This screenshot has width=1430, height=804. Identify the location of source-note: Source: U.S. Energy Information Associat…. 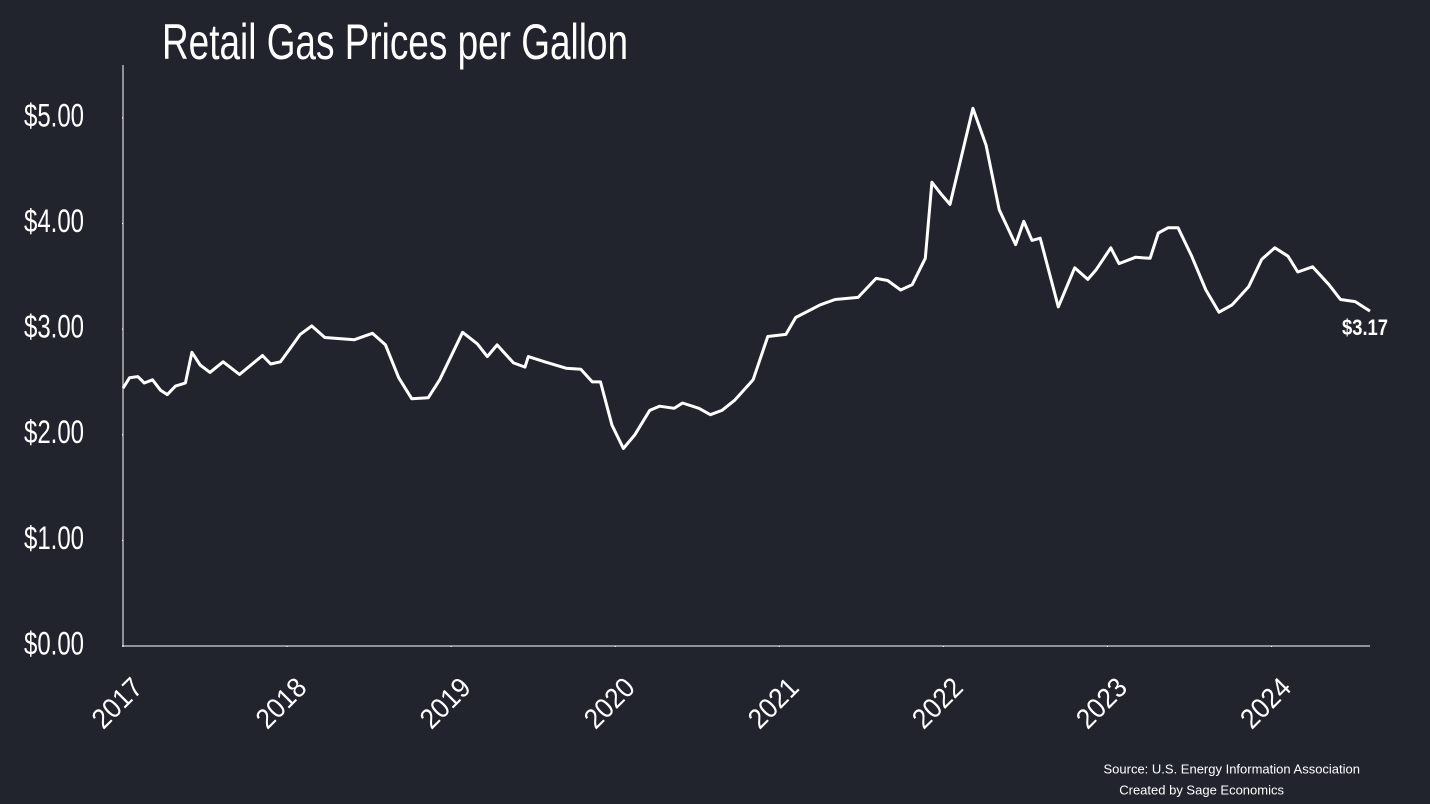
(1231, 768).